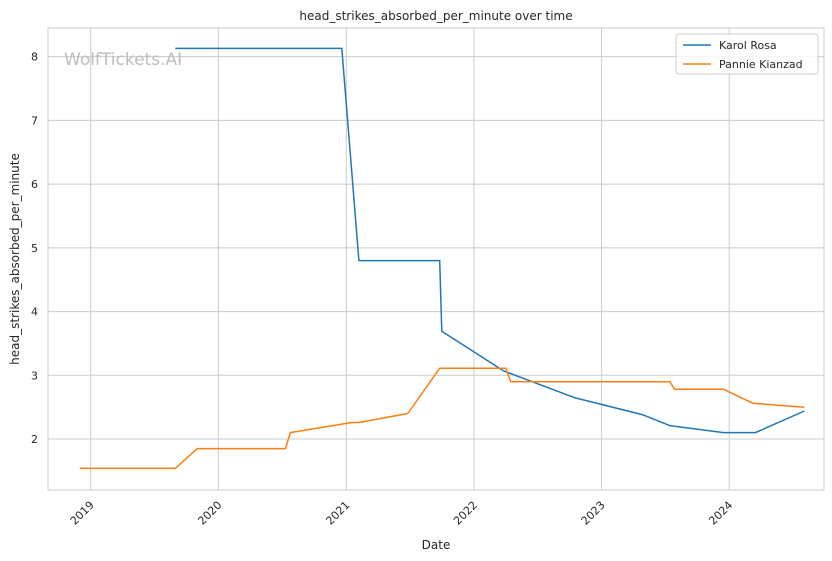 This screenshot has width=832, height=561. What do you see at coordinates (34, 184) in the screenshot?
I see `y-tick-label-6: 6` at bounding box center [34, 184].